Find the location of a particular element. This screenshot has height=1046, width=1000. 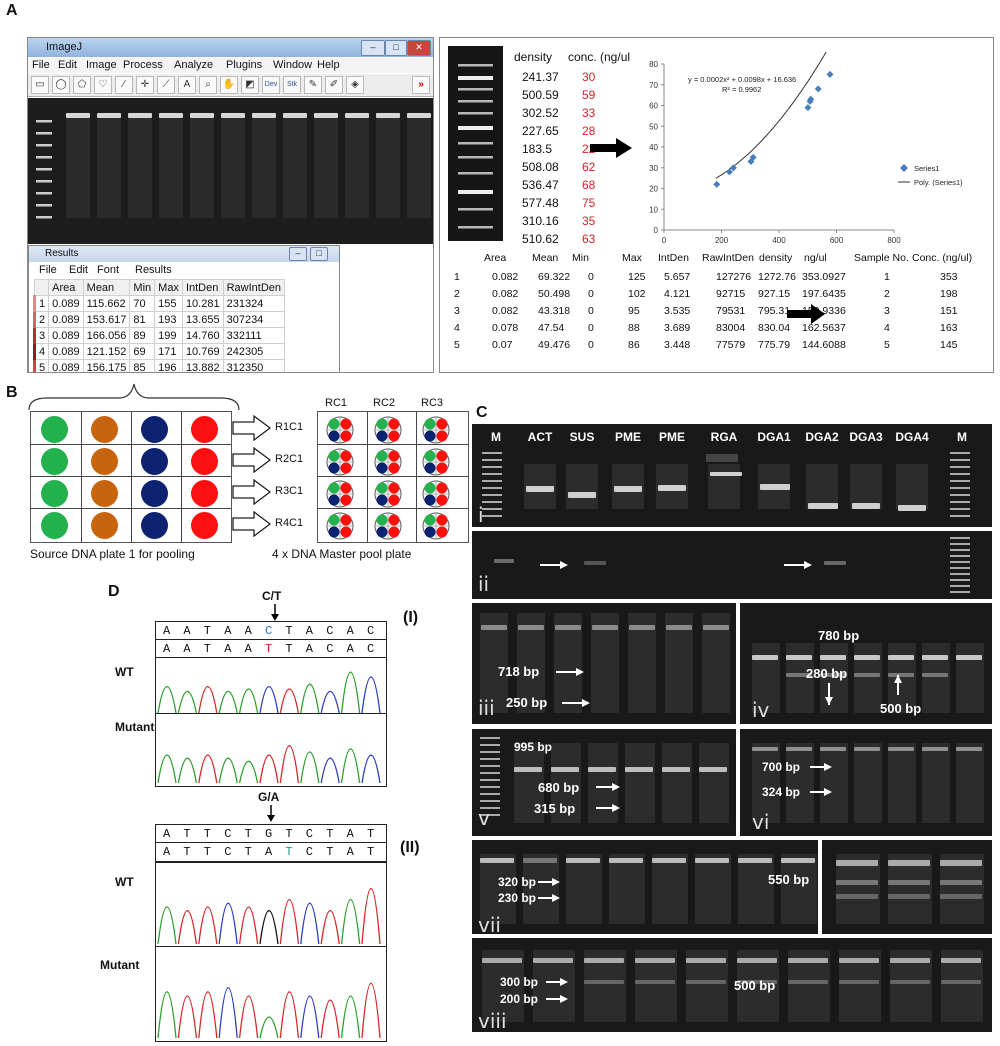

row-label: R2C1 is located at coordinates (289, 459).